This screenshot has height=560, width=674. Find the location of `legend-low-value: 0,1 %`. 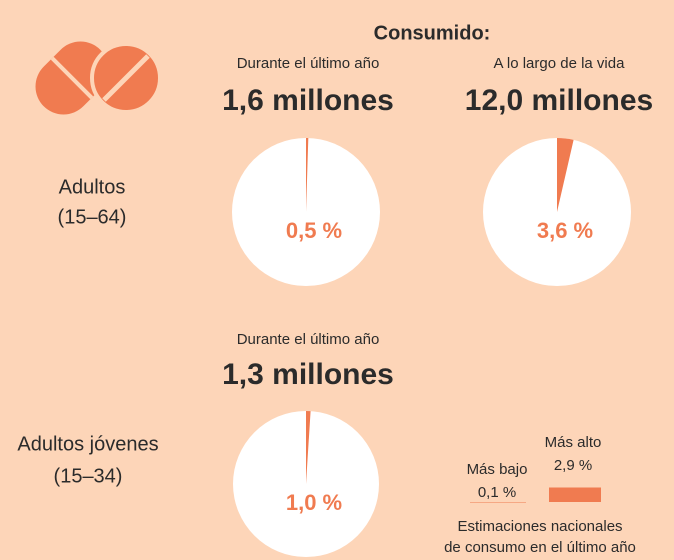

legend-low-value: 0,1 % is located at coordinates (497, 492).